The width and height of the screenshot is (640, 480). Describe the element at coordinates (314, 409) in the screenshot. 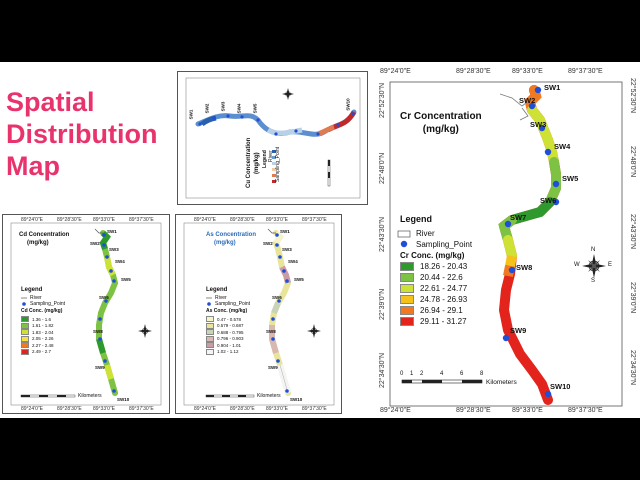

I see `as-map-bottom-tick: 89°37'30"E` at that location.